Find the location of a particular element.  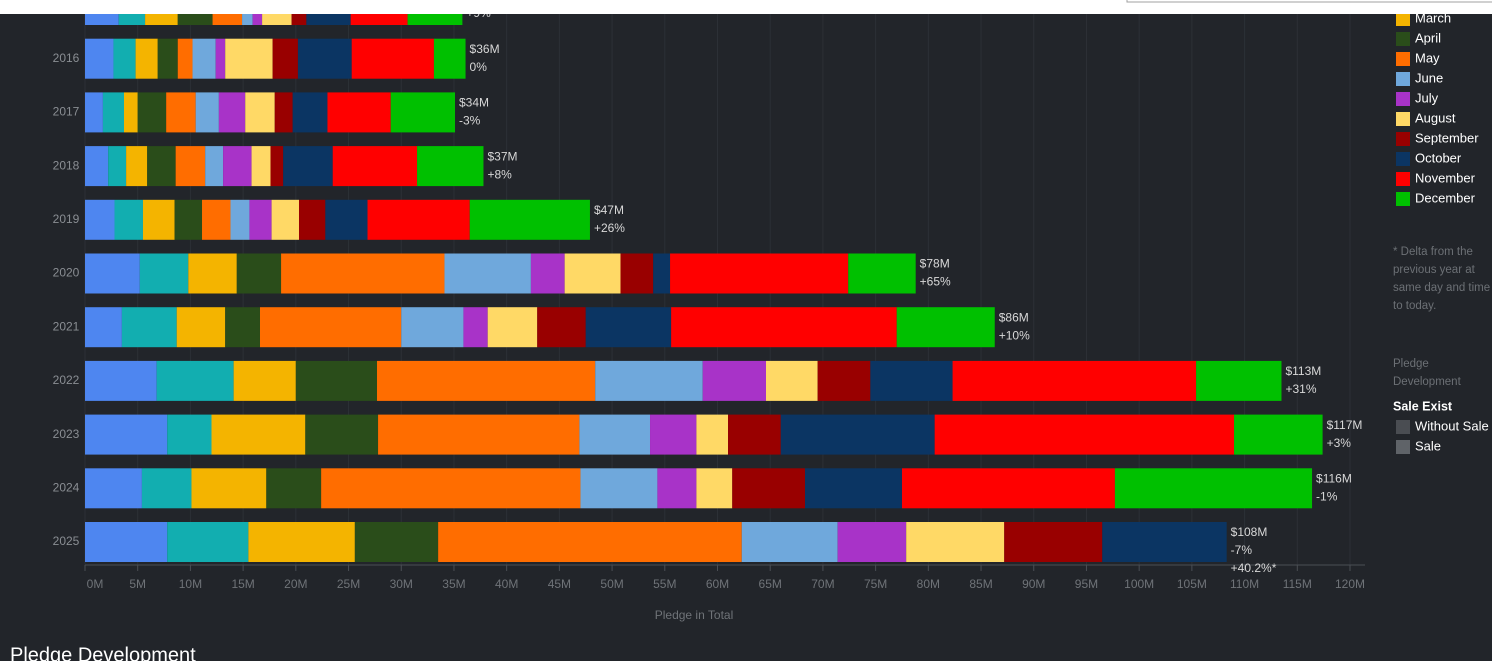

bar-label: $108M is located at coordinates (1249, 532).